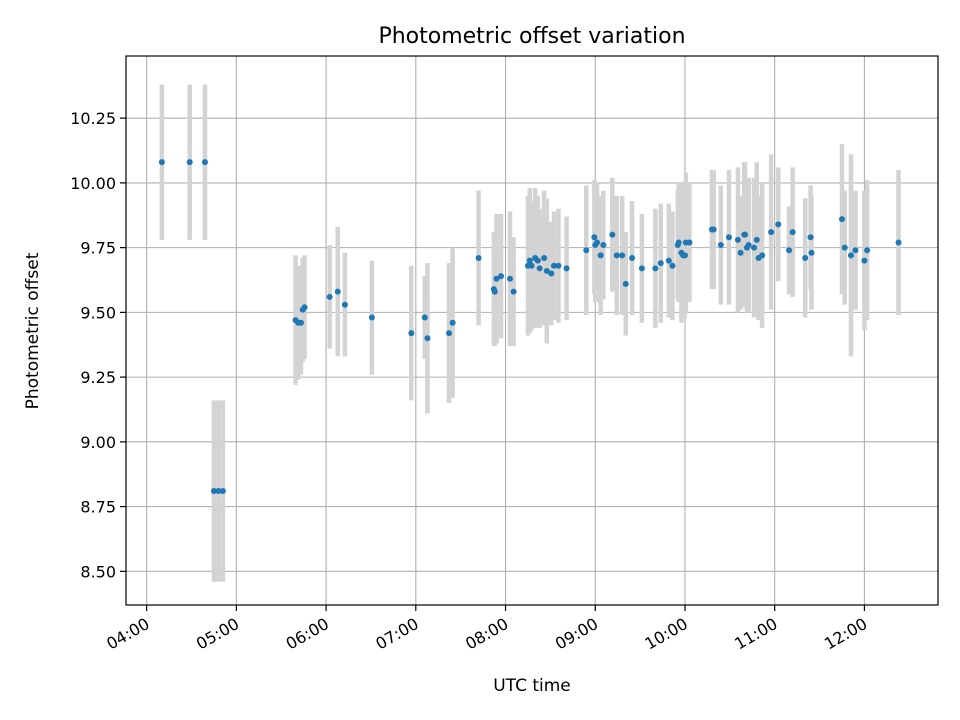 This screenshot has width=960, height=720. Describe the element at coordinates (532, 686) in the screenshot. I see `x-axis-label: UTC time` at that location.